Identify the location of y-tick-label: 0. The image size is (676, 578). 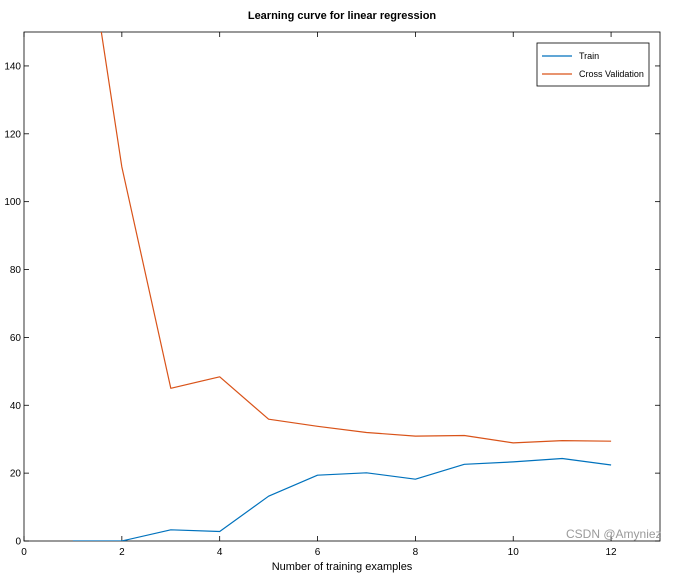
(18, 542).